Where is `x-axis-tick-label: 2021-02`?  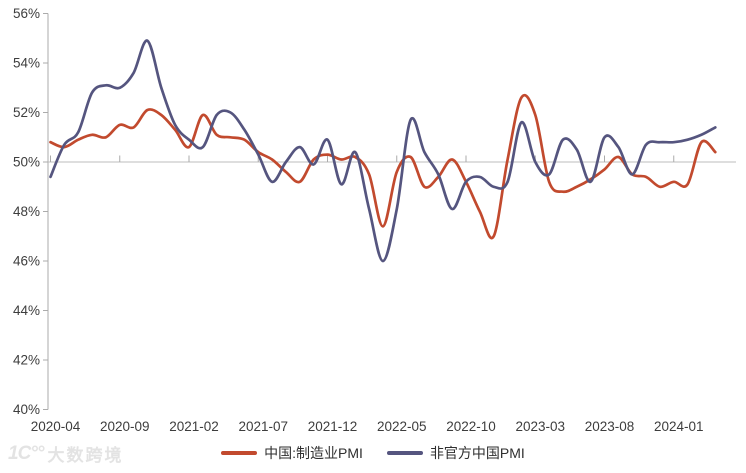 x-axis-tick-label: 2021-02 is located at coordinates (194, 426).